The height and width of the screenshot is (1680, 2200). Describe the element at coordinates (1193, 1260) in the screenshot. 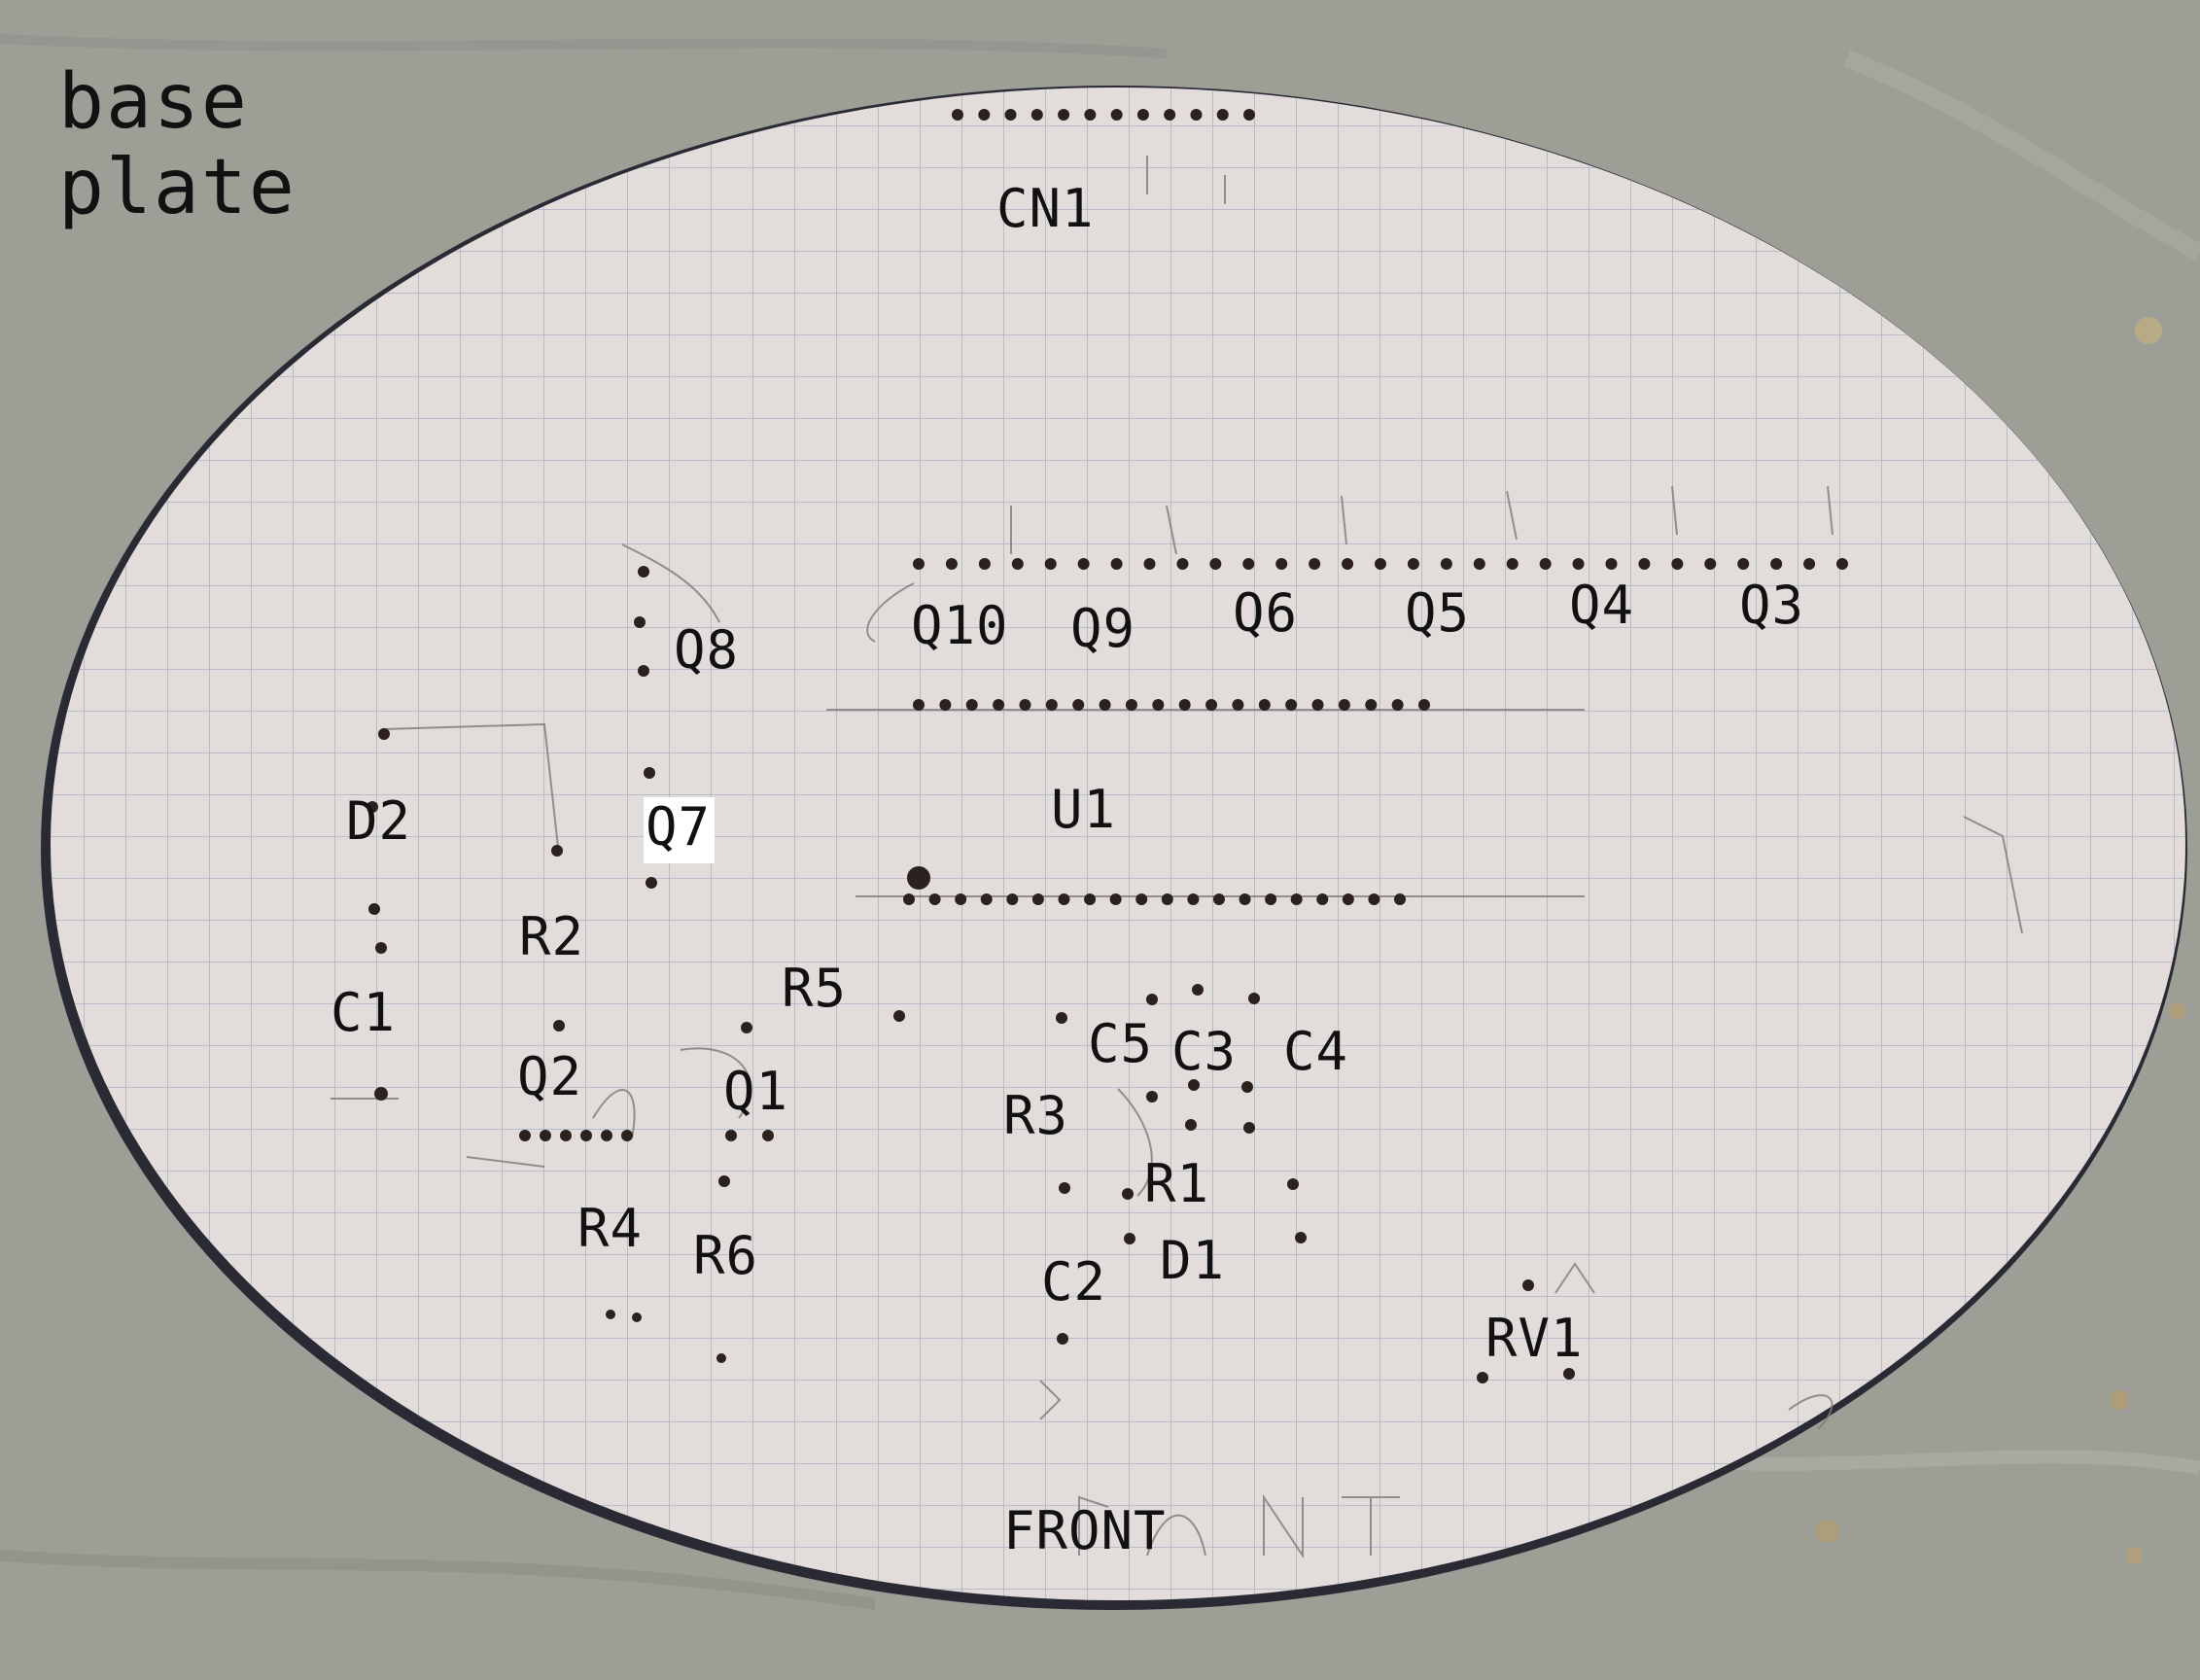

I see `label-d1: D1` at that location.